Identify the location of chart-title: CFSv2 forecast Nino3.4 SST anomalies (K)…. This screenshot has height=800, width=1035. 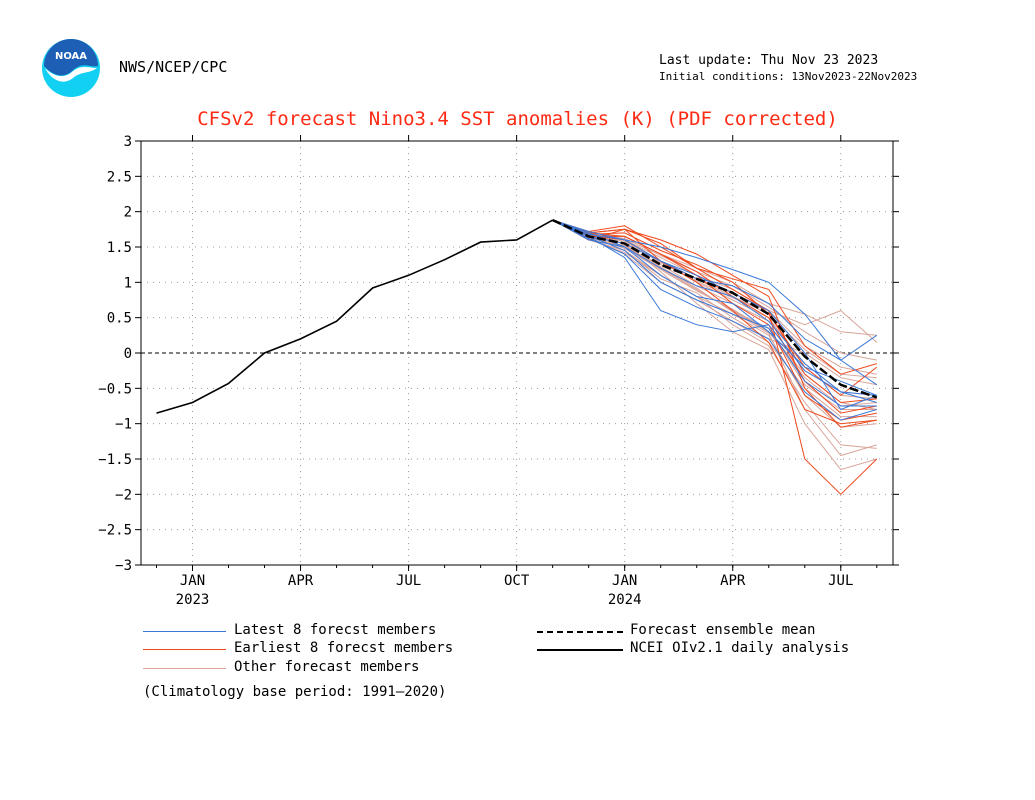
(517, 119).